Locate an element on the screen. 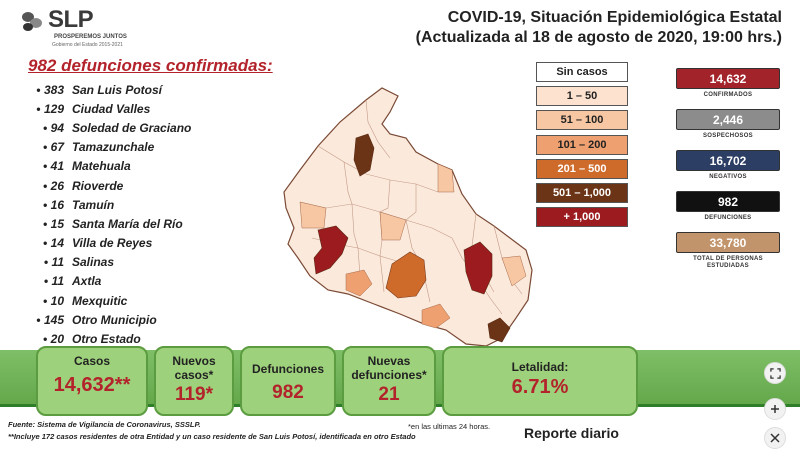  map-region-101-200-b is located at coordinates (436, 316).